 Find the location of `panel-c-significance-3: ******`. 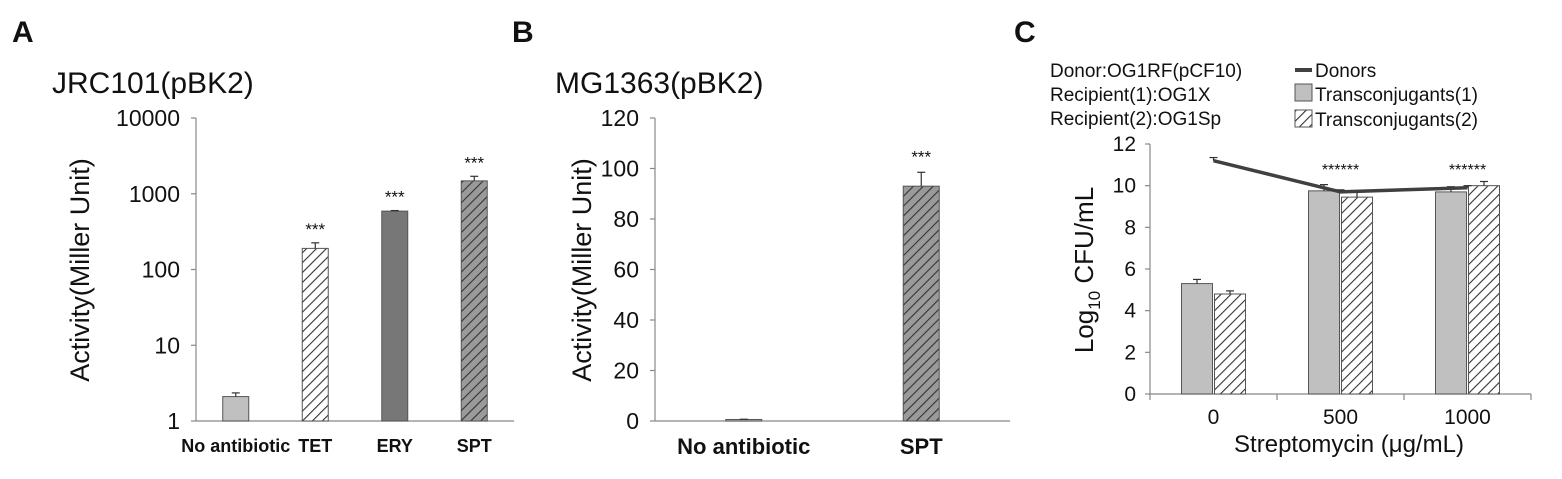

panel-c-significance-3: ****** is located at coordinates (1467, 170).